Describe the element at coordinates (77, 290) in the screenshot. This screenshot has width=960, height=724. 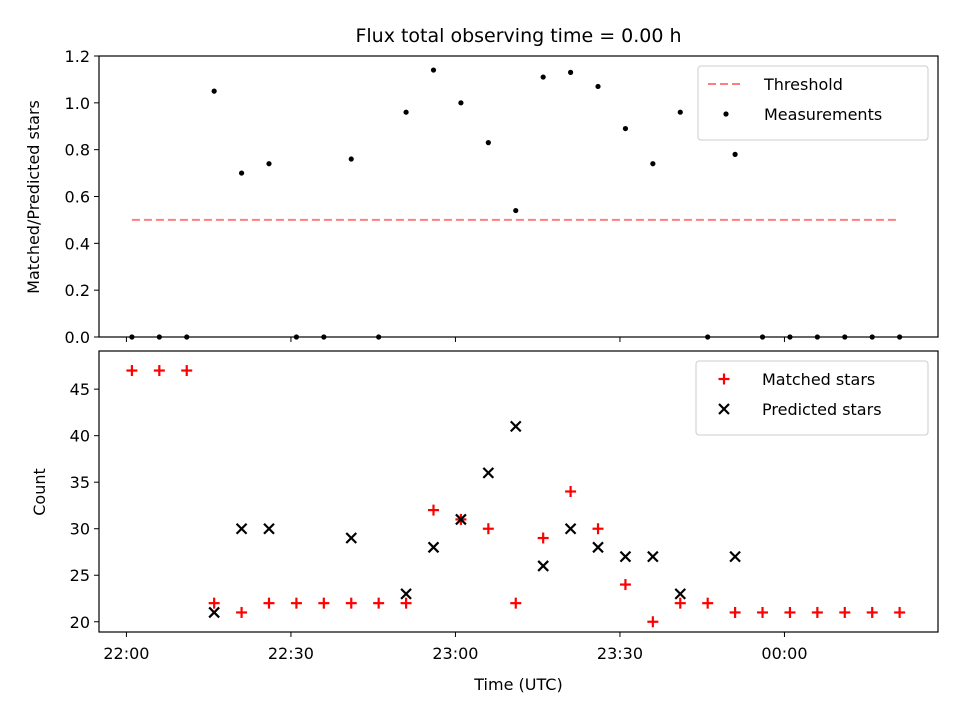
I see `top-y-tick-label: 0.2` at that location.